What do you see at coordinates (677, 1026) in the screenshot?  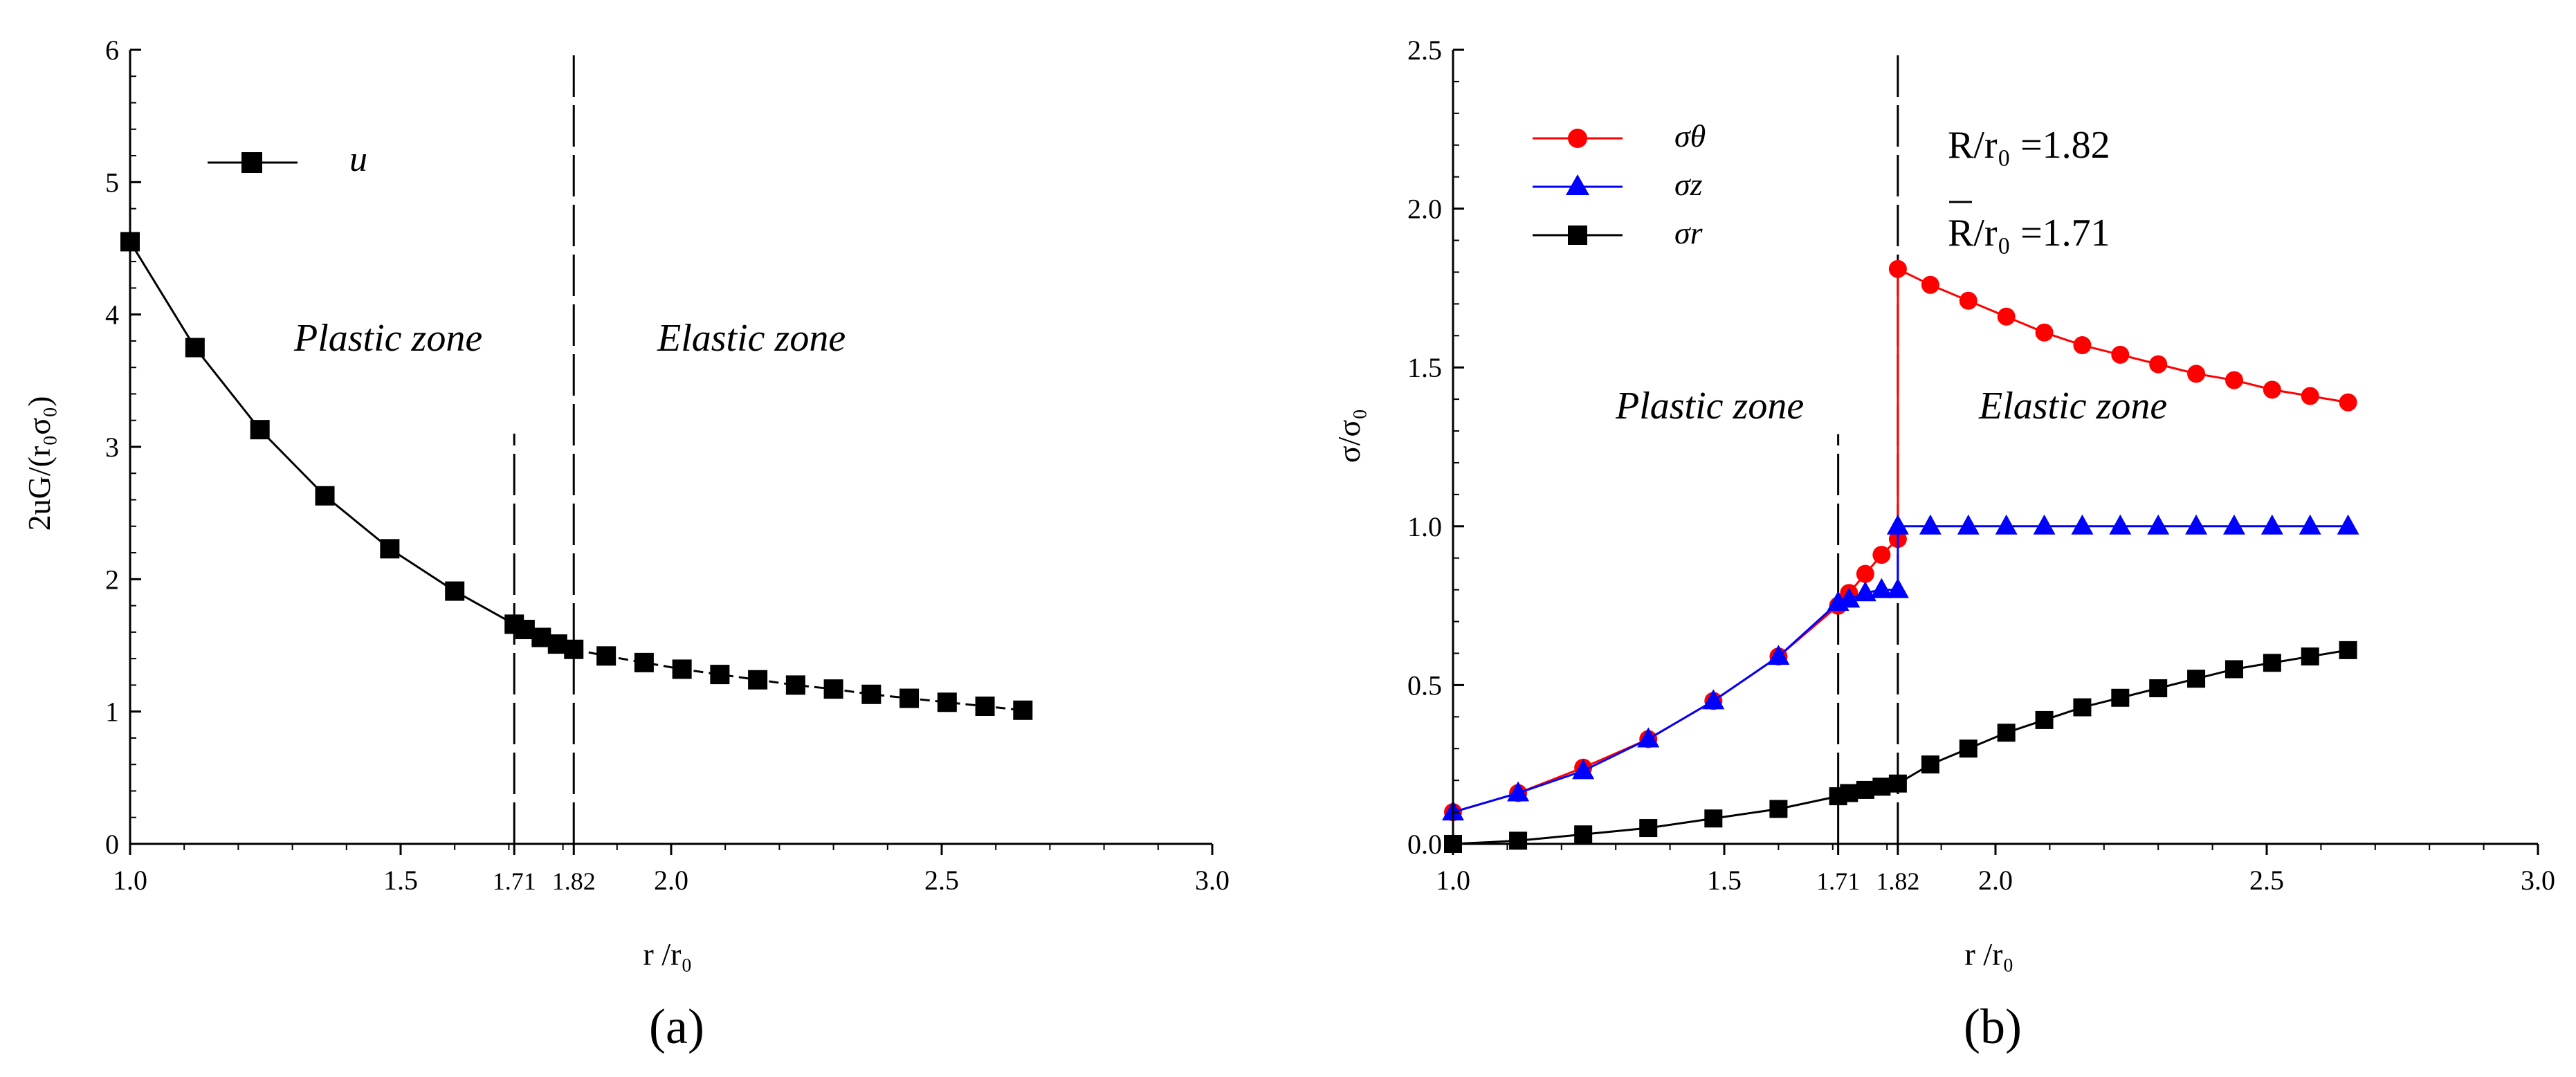 I see `panel-caption-a: (a)` at bounding box center [677, 1026].